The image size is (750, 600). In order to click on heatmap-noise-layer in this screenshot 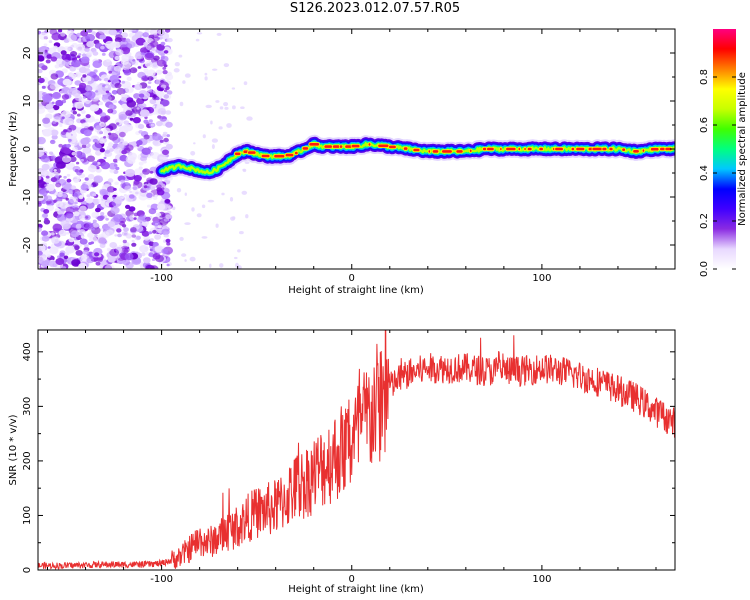, I will do `click(145, 149)`.